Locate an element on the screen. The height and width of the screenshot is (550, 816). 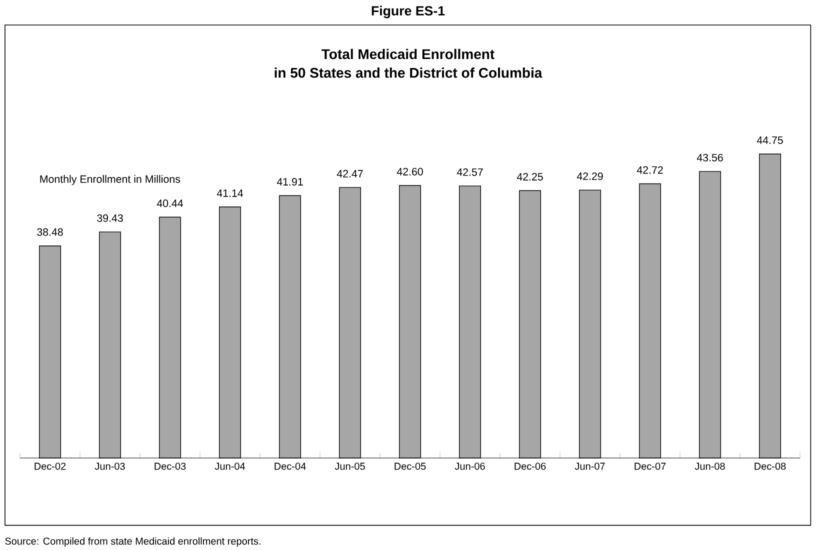
chart-subtitle: Total Medicaid Enrollment in 50 States and the District of Columbia is located at coordinates (408, 63).